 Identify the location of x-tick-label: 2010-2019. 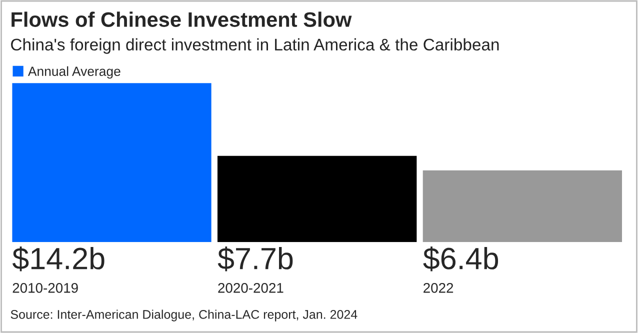
(45, 288).